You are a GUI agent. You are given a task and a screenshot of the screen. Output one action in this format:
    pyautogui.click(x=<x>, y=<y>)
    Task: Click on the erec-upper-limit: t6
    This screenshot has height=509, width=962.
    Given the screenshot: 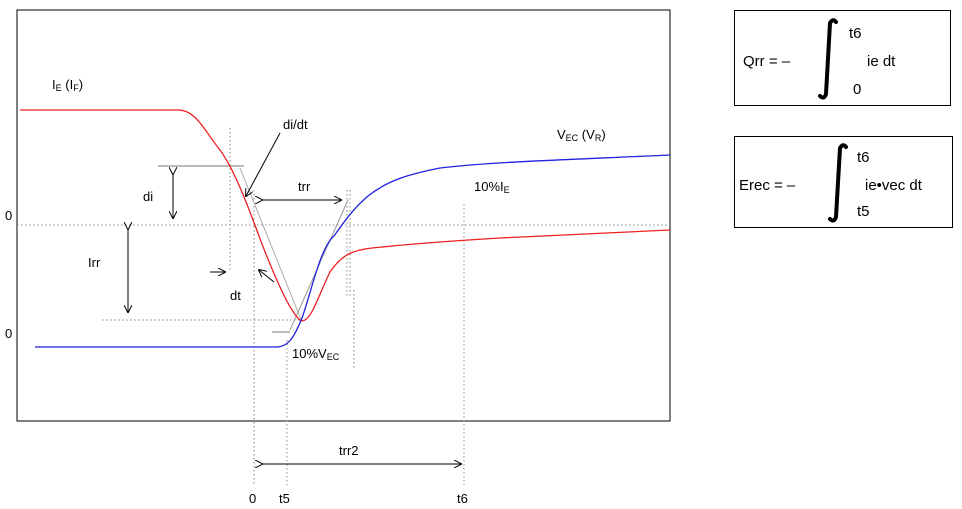 What is the action you would take?
    pyautogui.click(x=863, y=157)
    